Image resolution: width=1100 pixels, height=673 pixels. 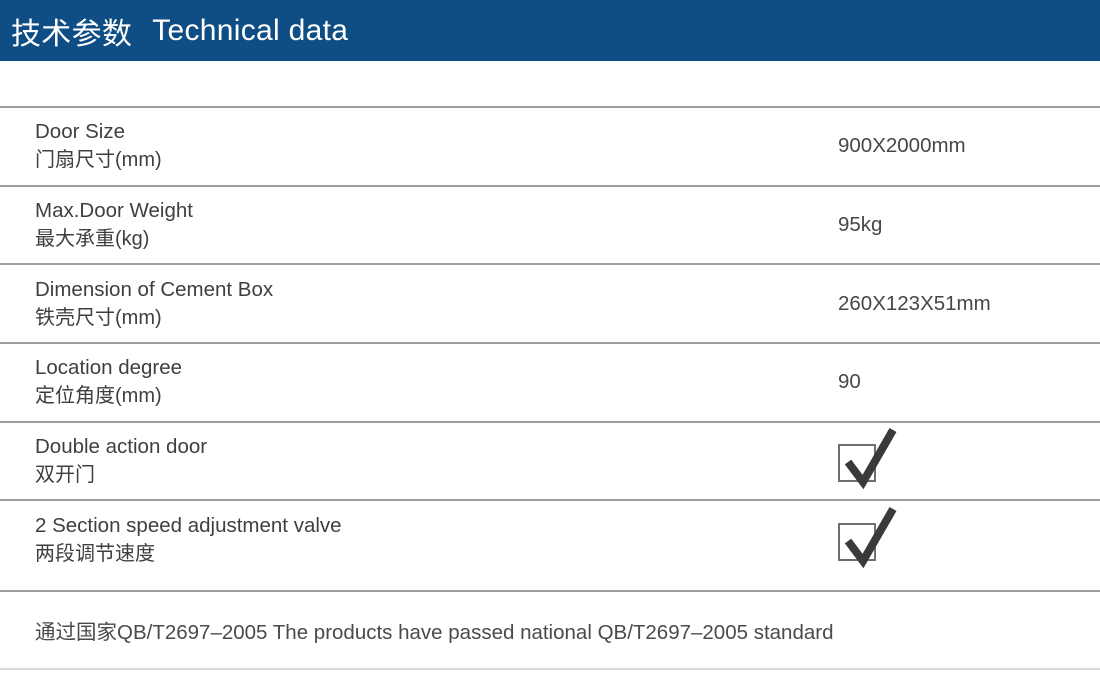 What do you see at coordinates (72, 34) in the screenshot?
I see `section-title-zh: 技术参数` at bounding box center [72, 34].